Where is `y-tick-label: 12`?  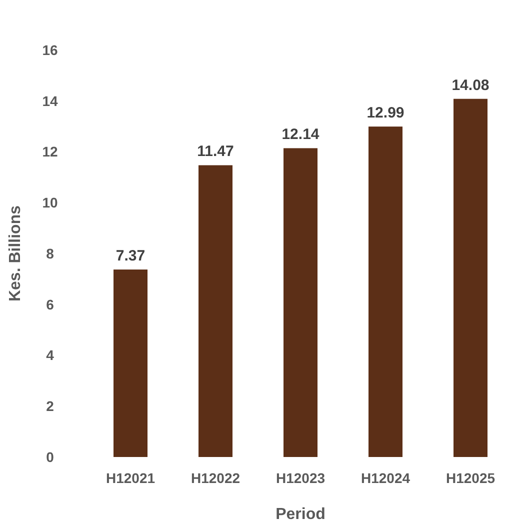 y-tick-label: 12 is located at coordinates (50, 152).